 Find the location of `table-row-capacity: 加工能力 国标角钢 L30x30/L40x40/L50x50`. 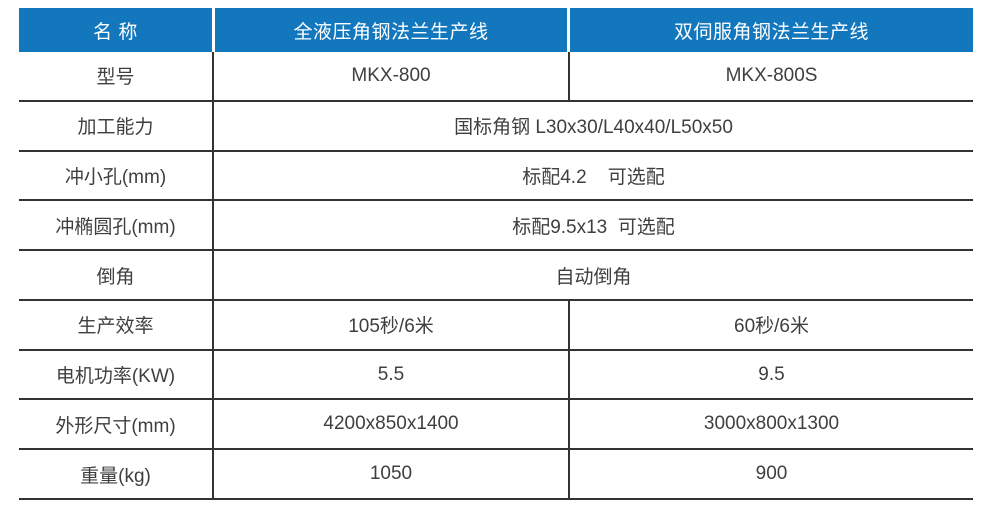

table-row-capacity: 加工能力 国标角钢 L30x30/L40x40/L50x50 is located at coordinates (496, 126).